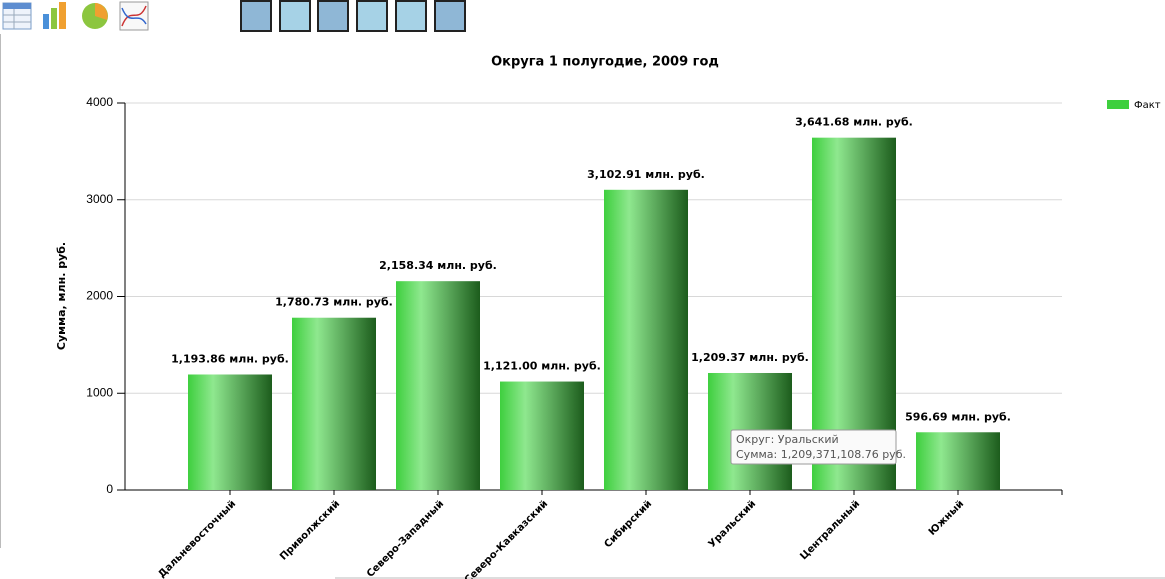 This screenshot has height=579, width=1165. I want to click on table-view-button, so click(17, 16).